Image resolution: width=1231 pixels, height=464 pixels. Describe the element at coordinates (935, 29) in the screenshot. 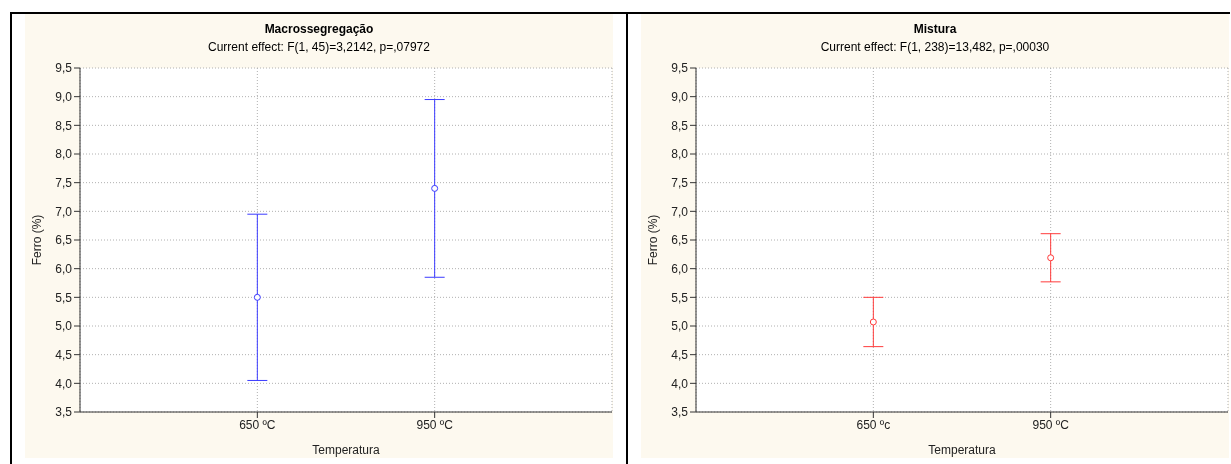

I see `chart-title: Mistura` at that location.